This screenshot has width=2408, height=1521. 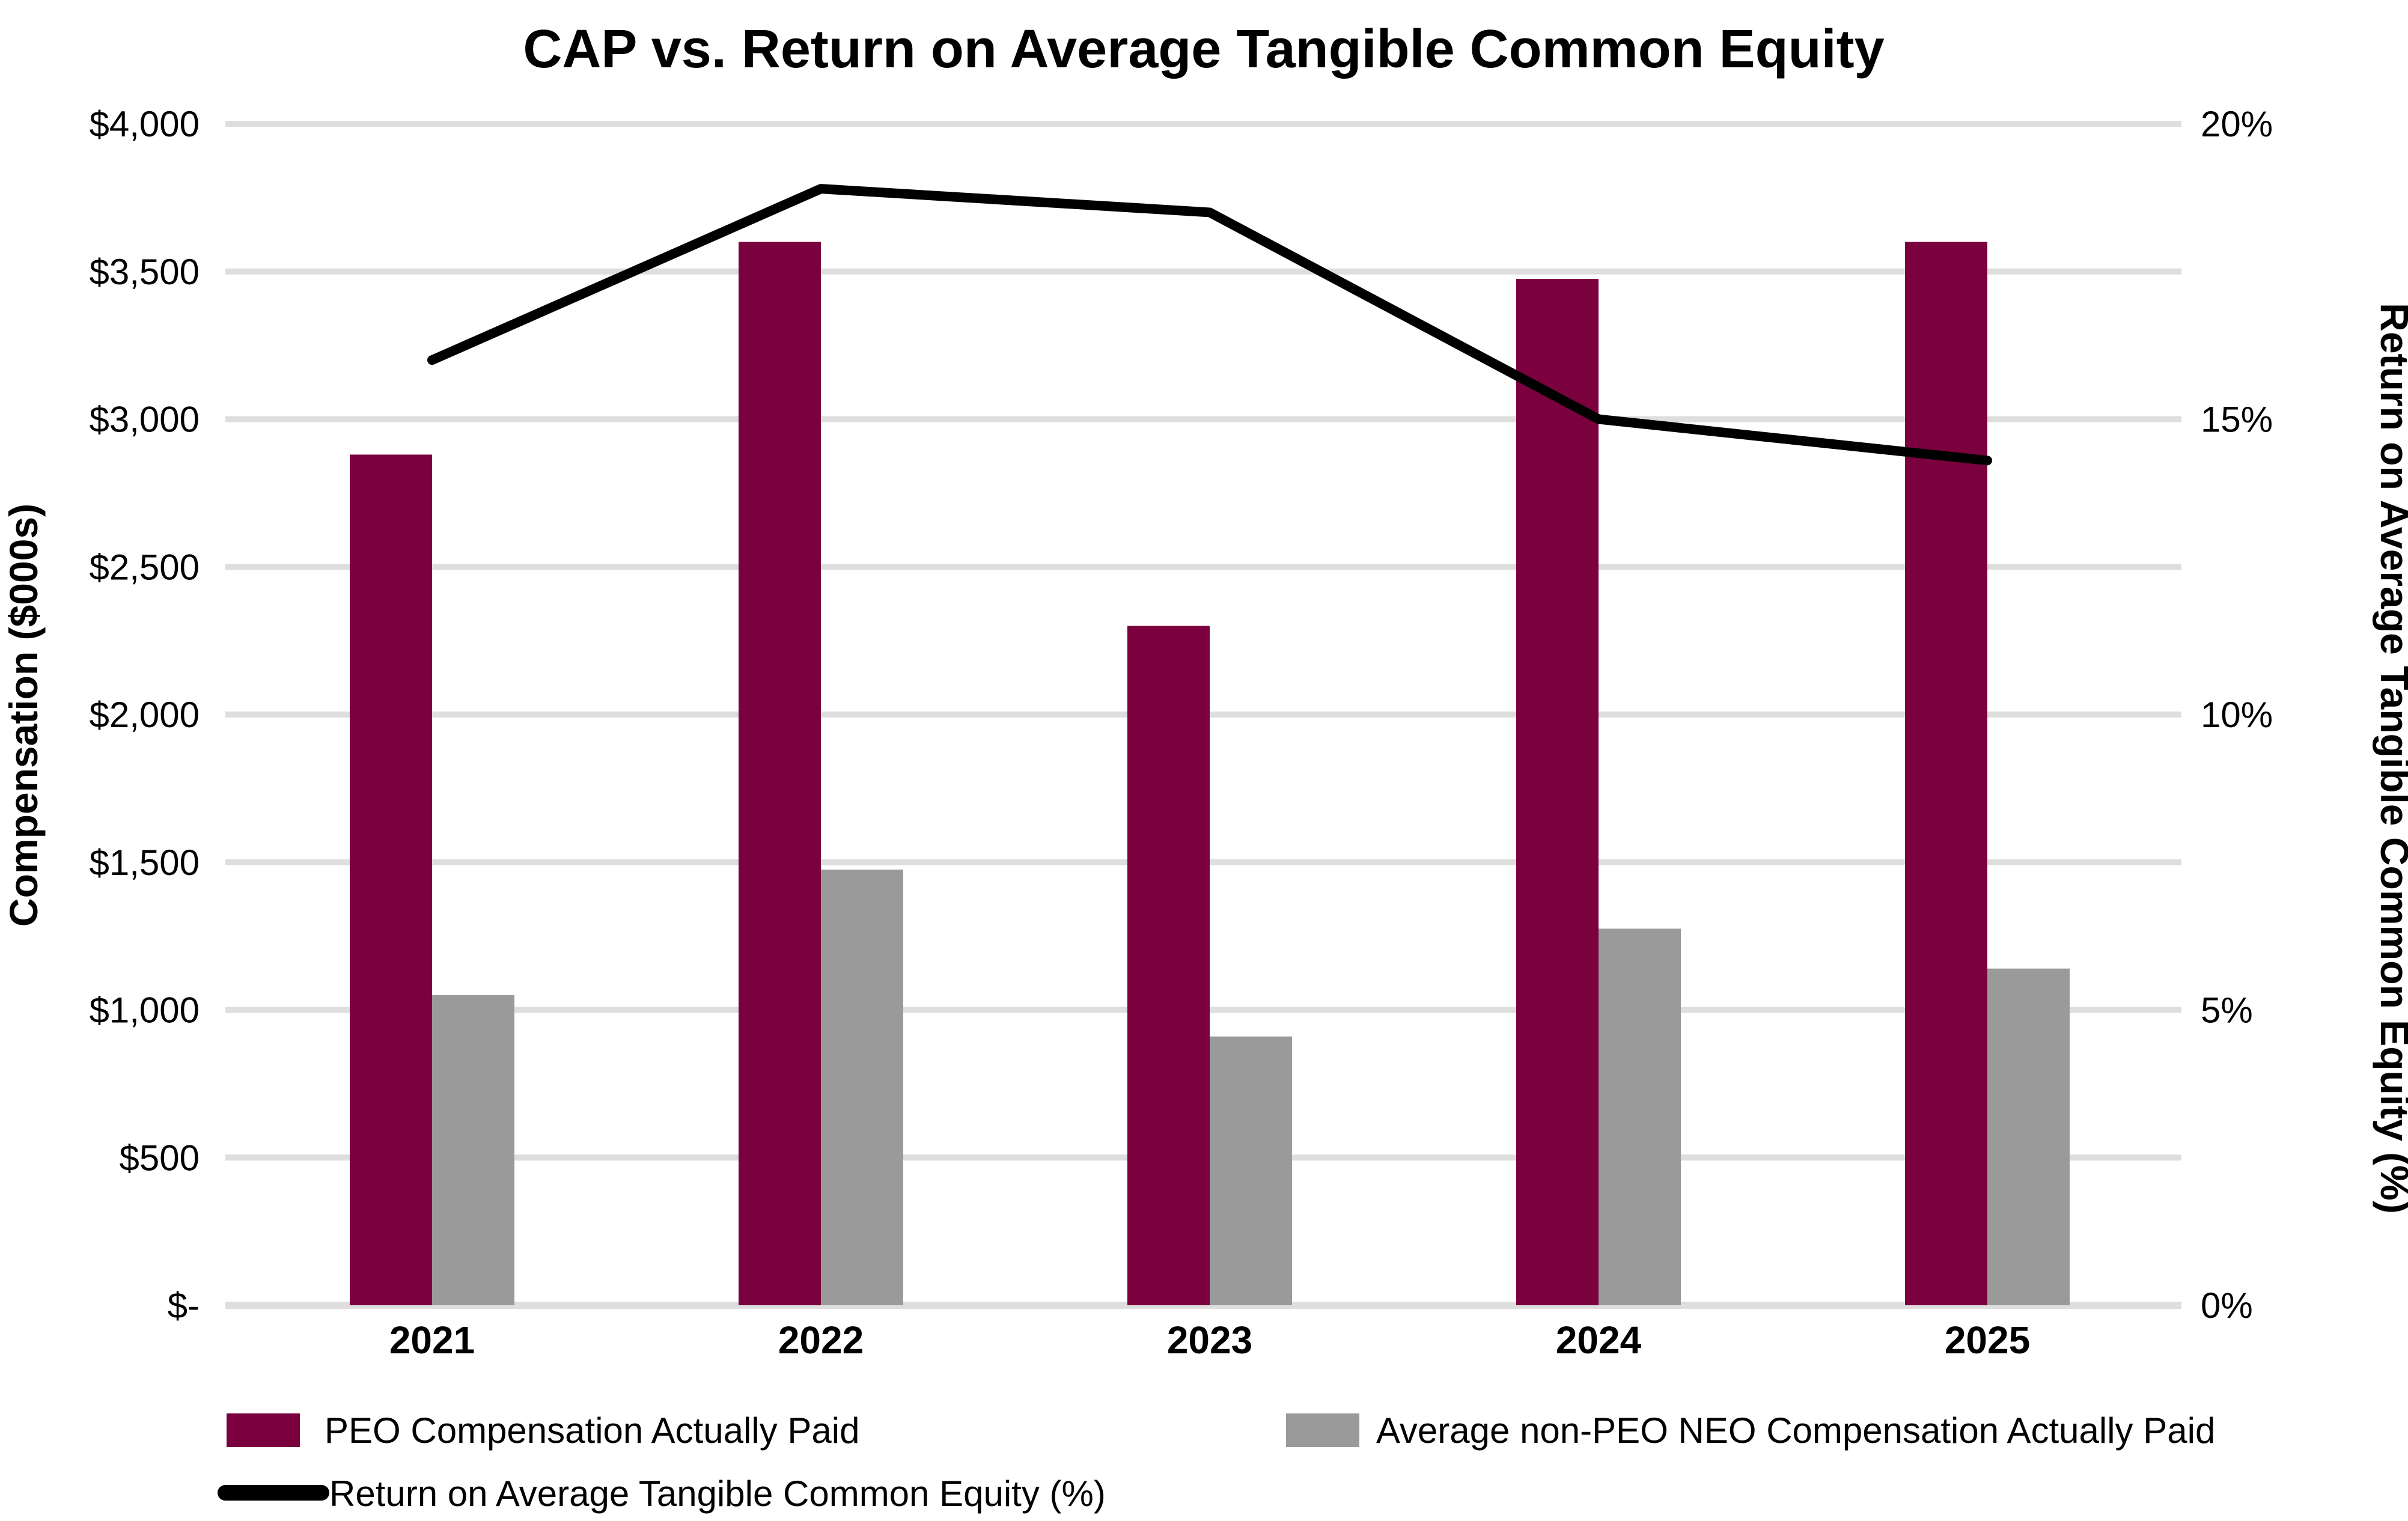 What do you see at coordinates (1946, 774) in the screenshot?
I see `bar-peo-2025` at bounding box center [1946, 774].